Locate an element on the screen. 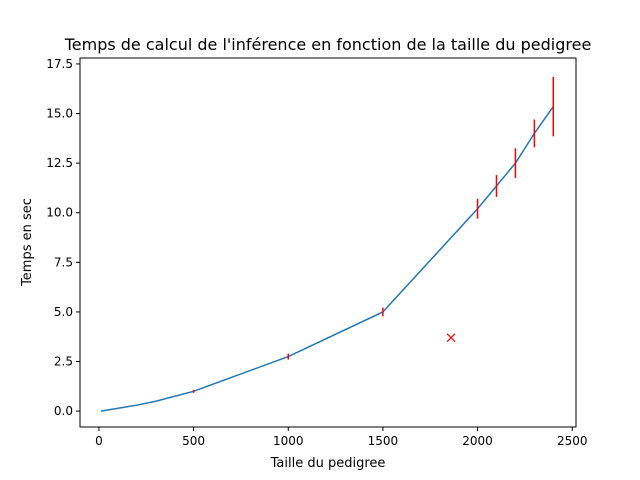  outlier-marker is located at coordinates (451, 338).